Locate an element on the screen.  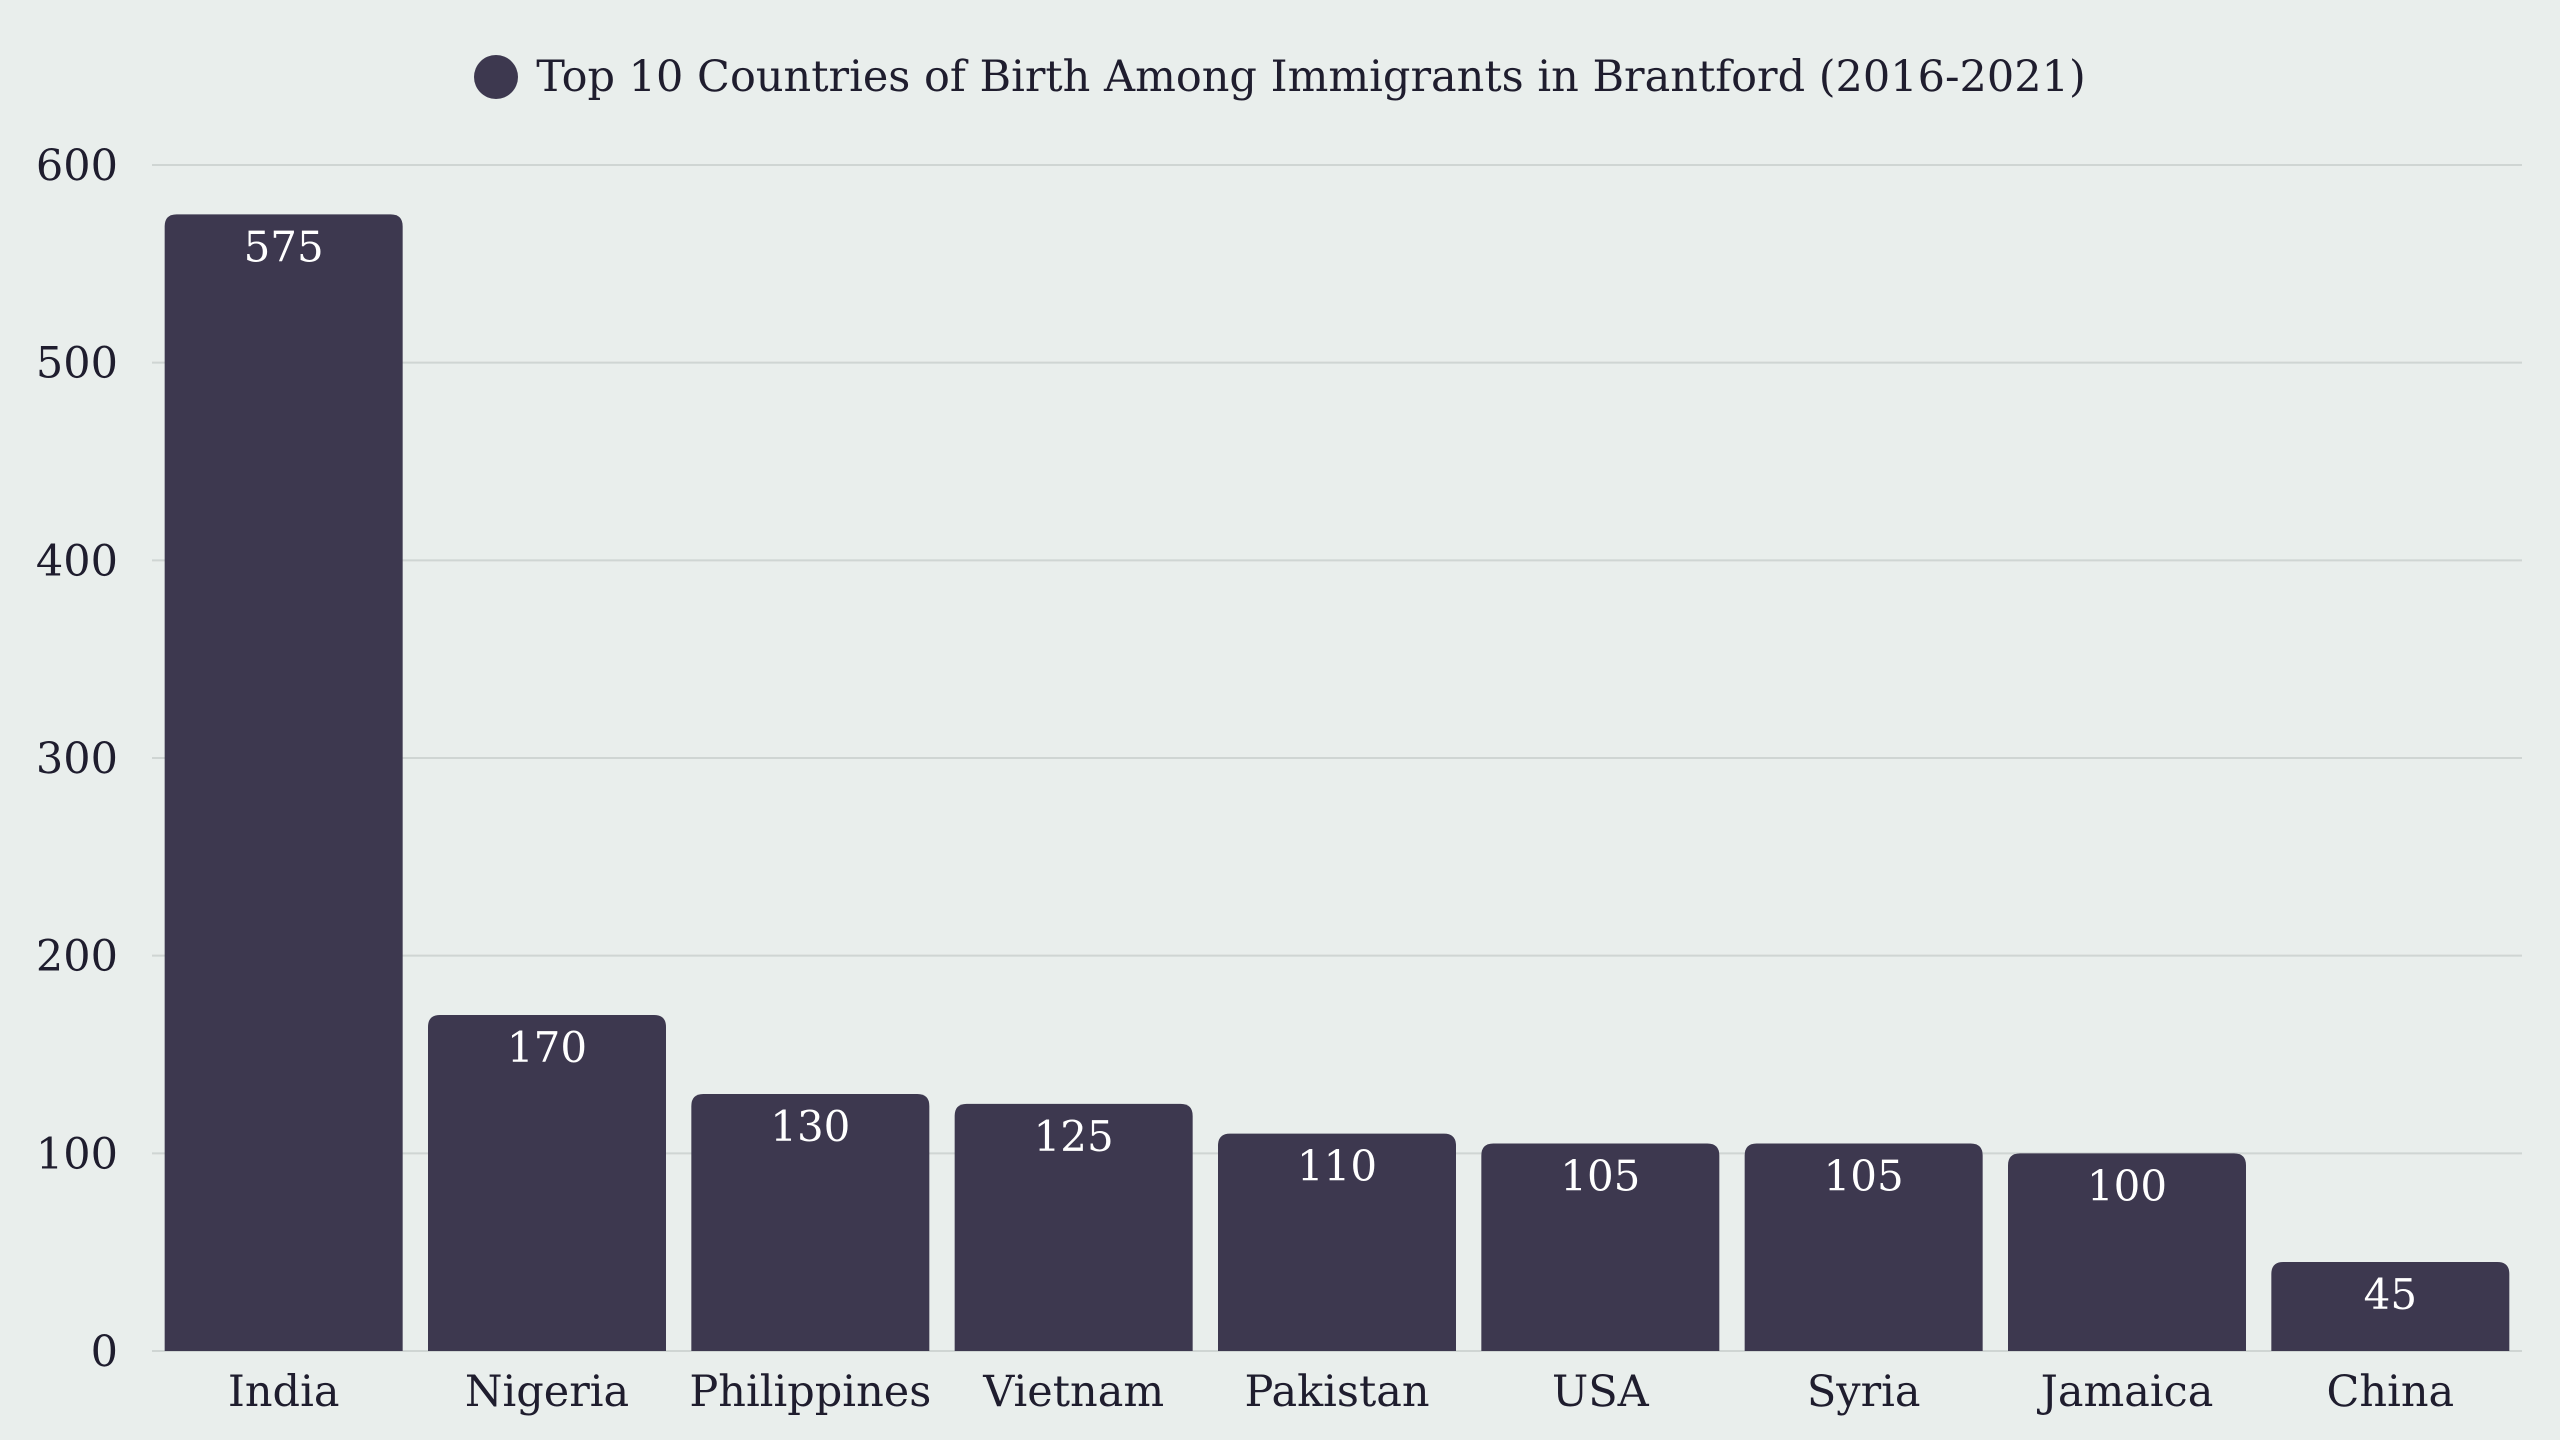
x-tick-label: Pakistan is located at coordinates (1336, 1392).